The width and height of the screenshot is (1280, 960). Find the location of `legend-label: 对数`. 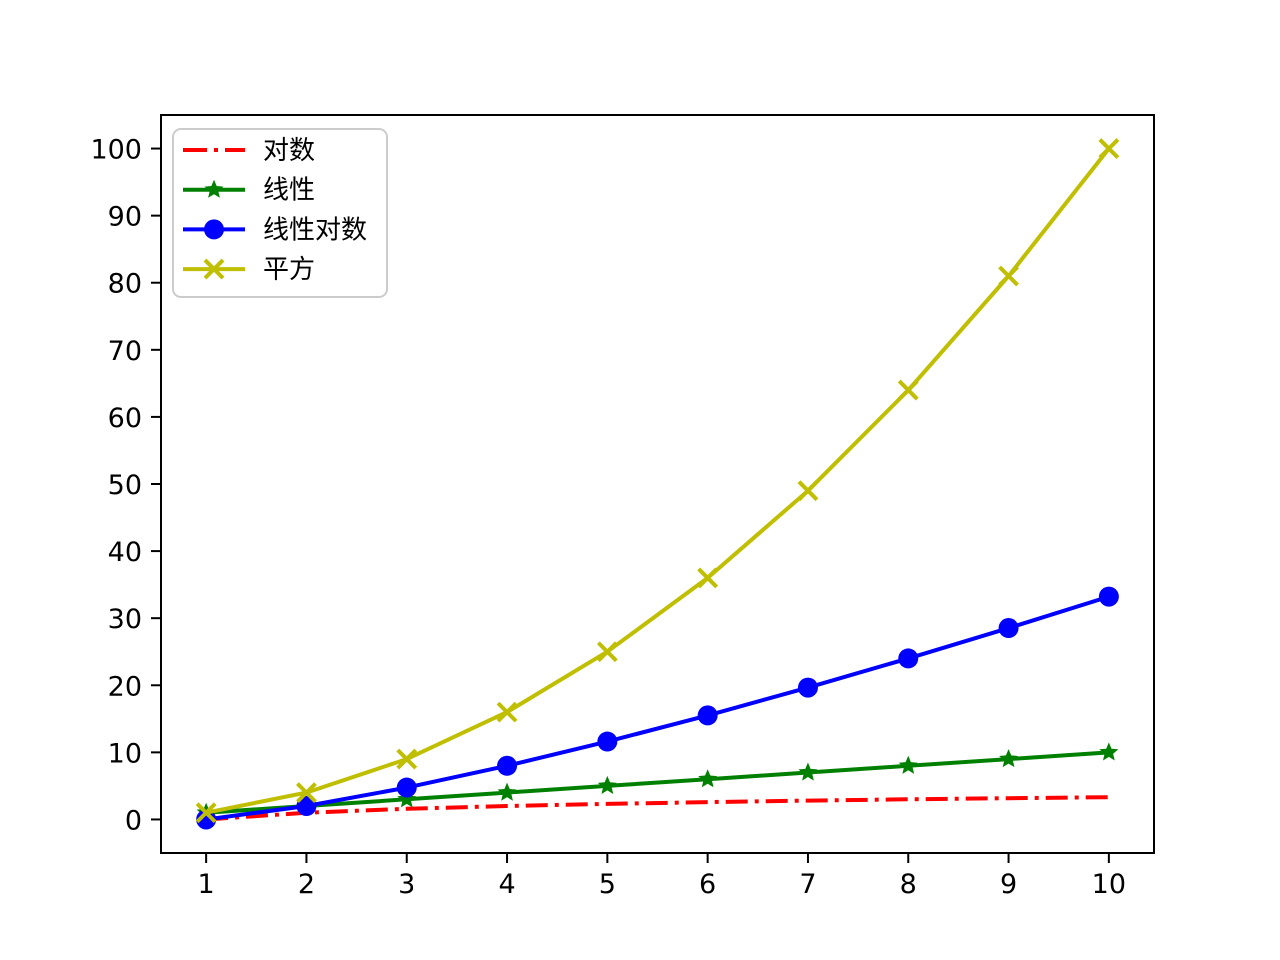

legend-label: 对数 is located at coordinates (289, 151).